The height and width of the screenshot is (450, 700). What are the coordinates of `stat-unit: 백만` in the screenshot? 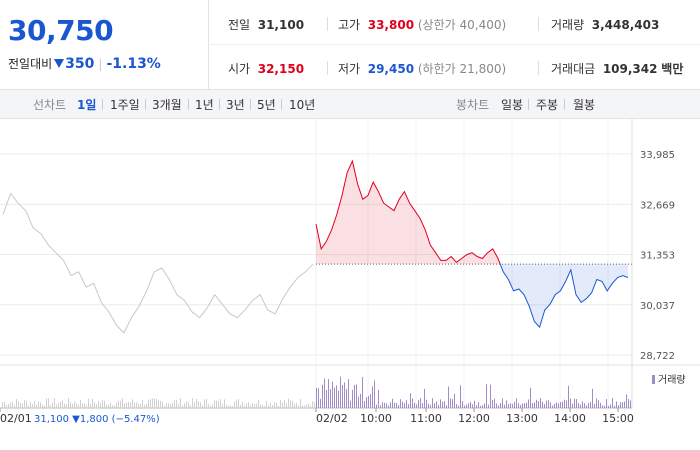 It's located at (672, 69).